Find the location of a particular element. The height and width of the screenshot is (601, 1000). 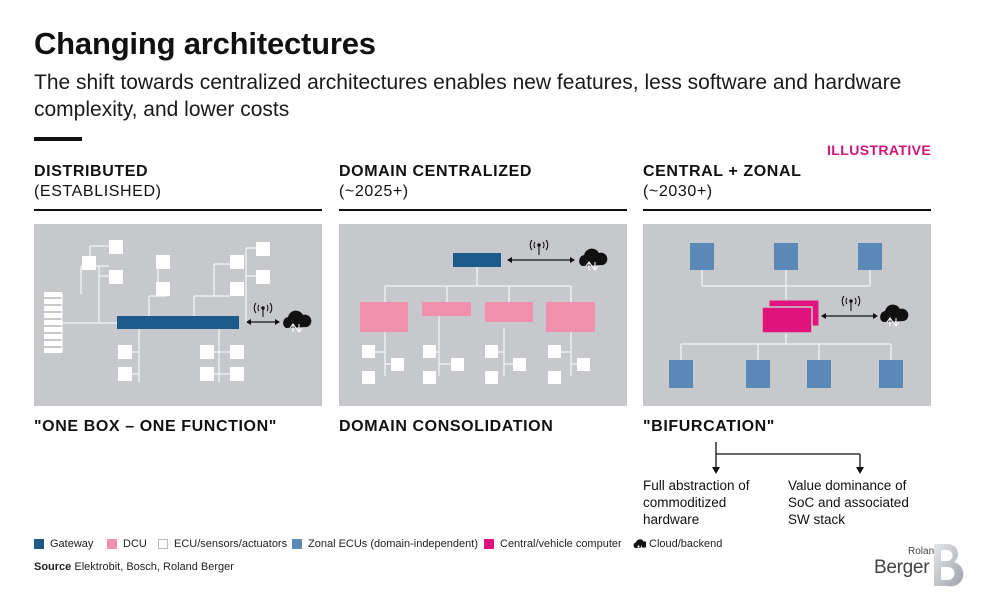

legend-label: Gateway is located at coordinates (72, 544).